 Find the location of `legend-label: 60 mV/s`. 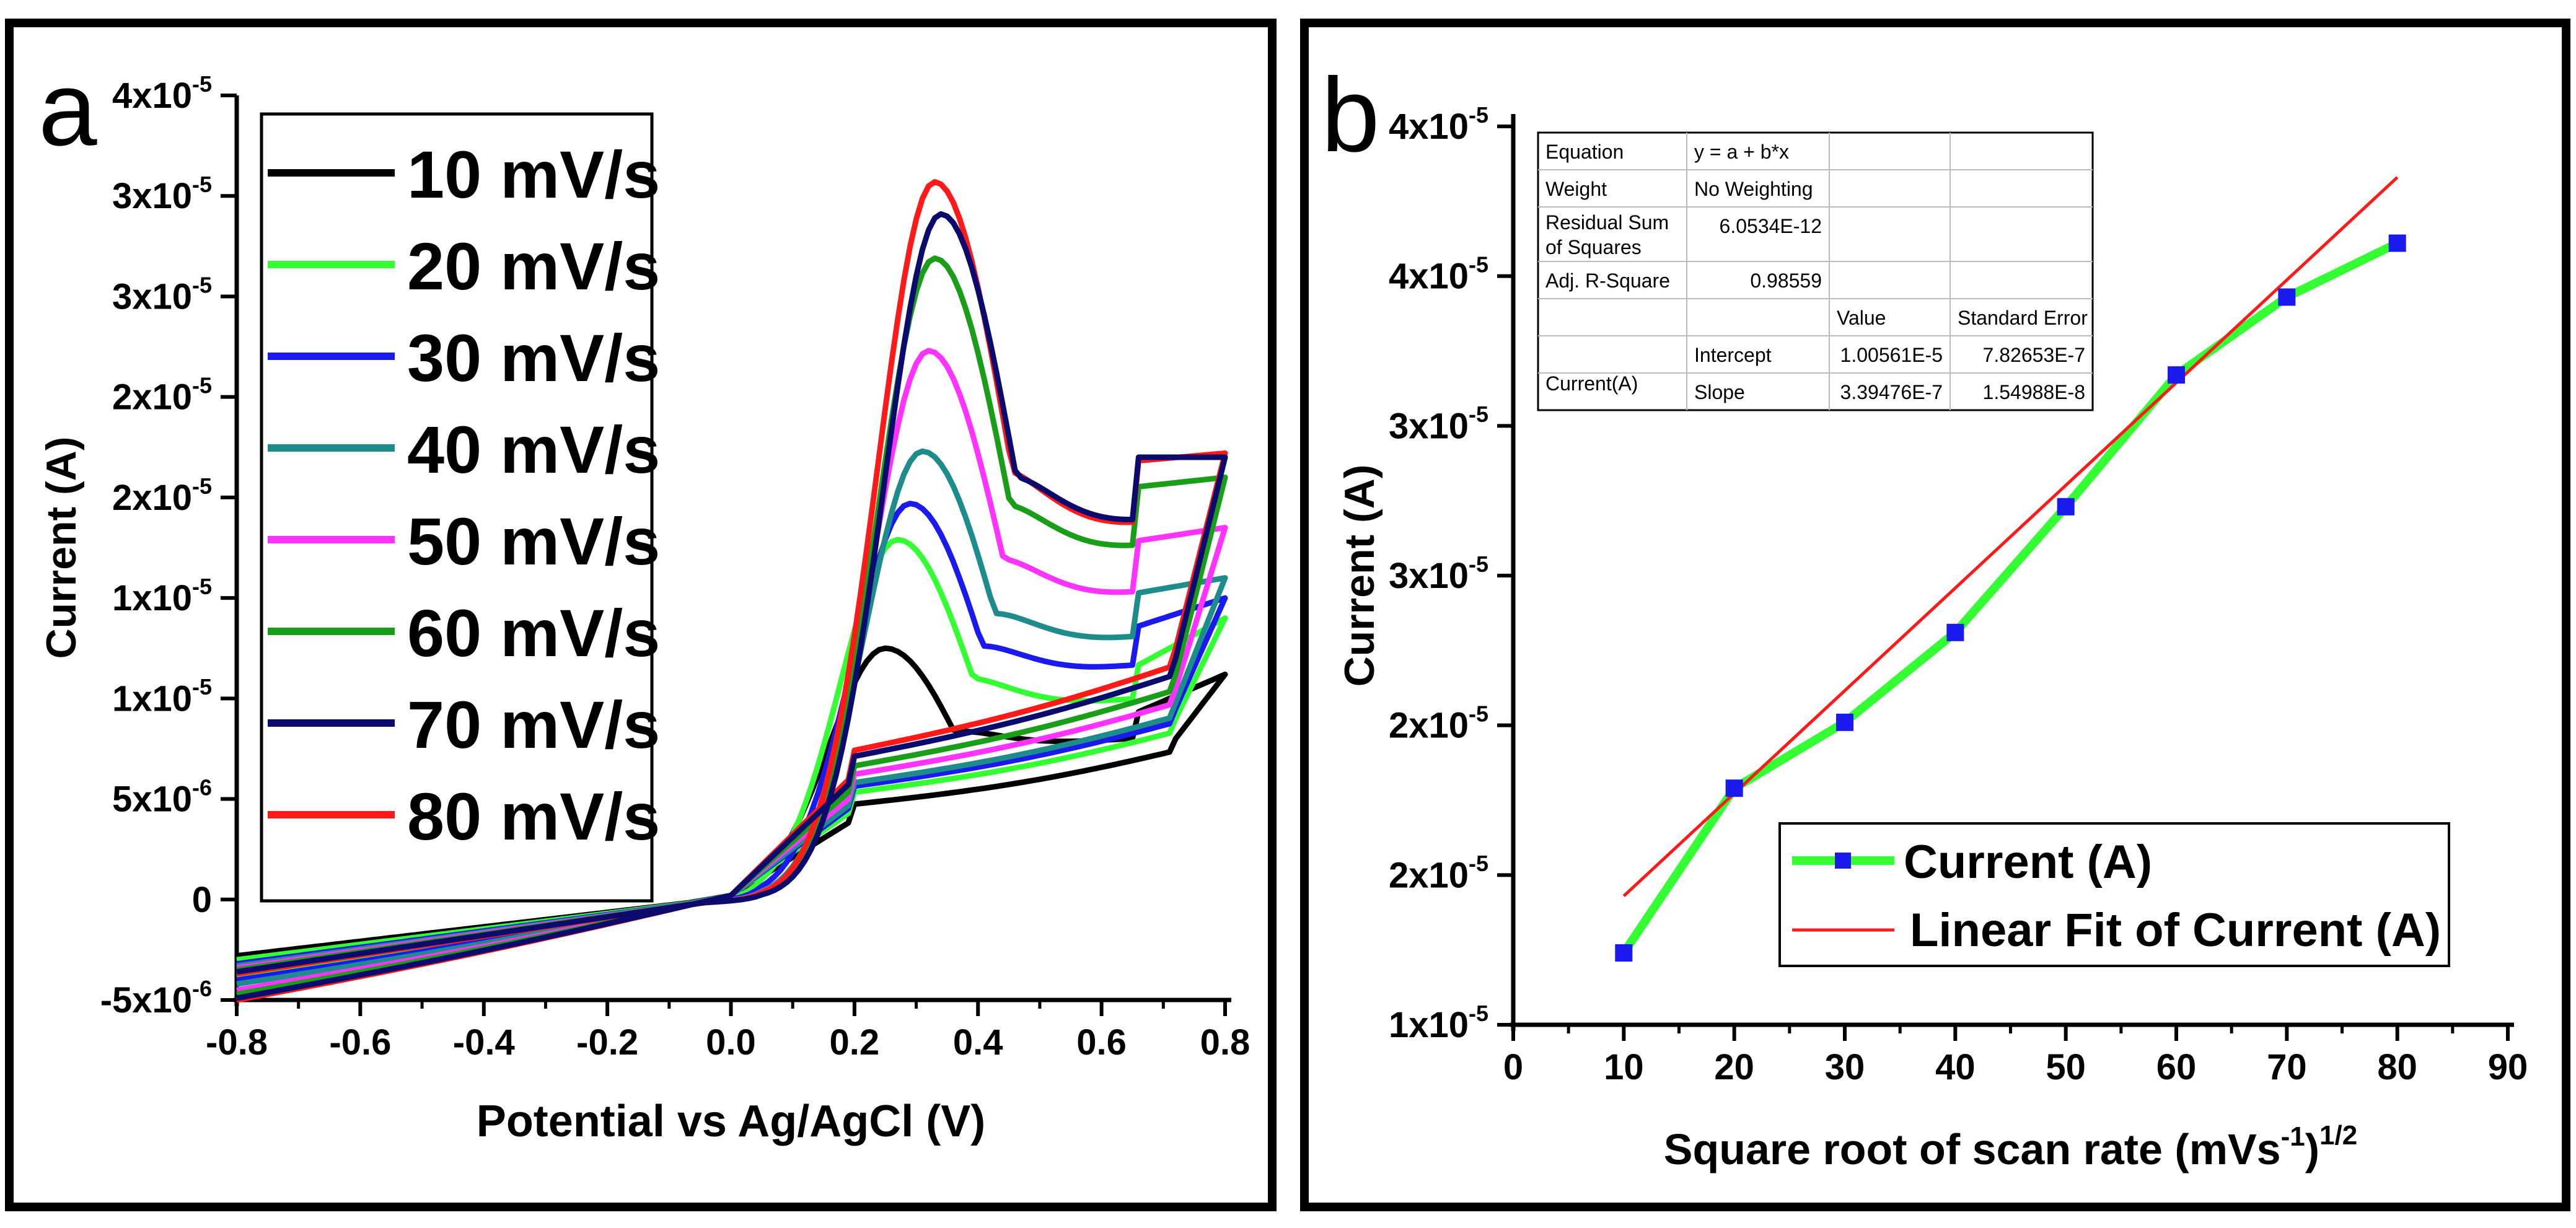

legend-label: 60 mV/s is located at coordinates (533, 632).